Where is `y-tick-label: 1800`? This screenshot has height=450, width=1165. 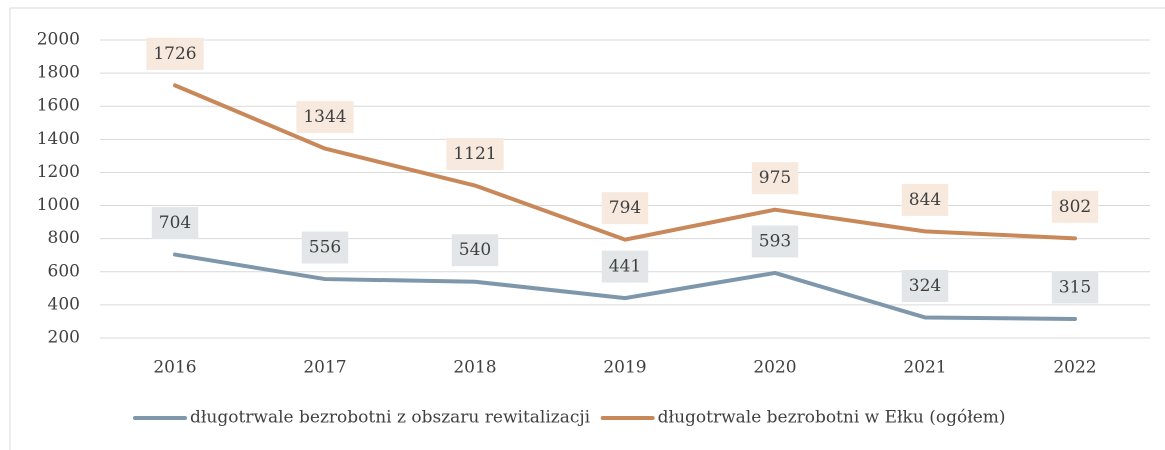 y-tick-label: 1800 is located at coordinates (58, 73).